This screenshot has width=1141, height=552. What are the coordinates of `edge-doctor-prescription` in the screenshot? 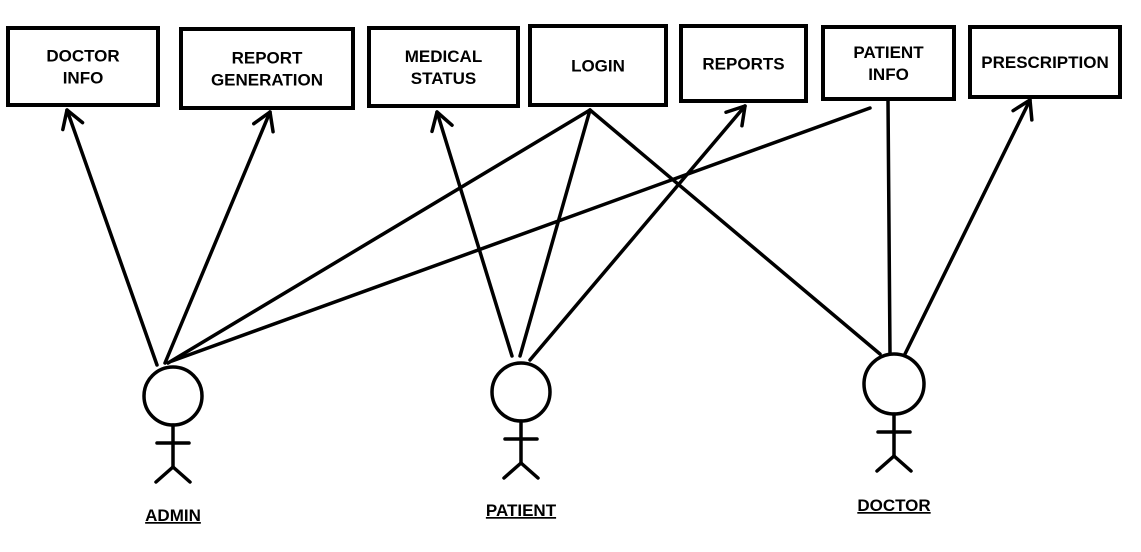 It's located at (968, 227).